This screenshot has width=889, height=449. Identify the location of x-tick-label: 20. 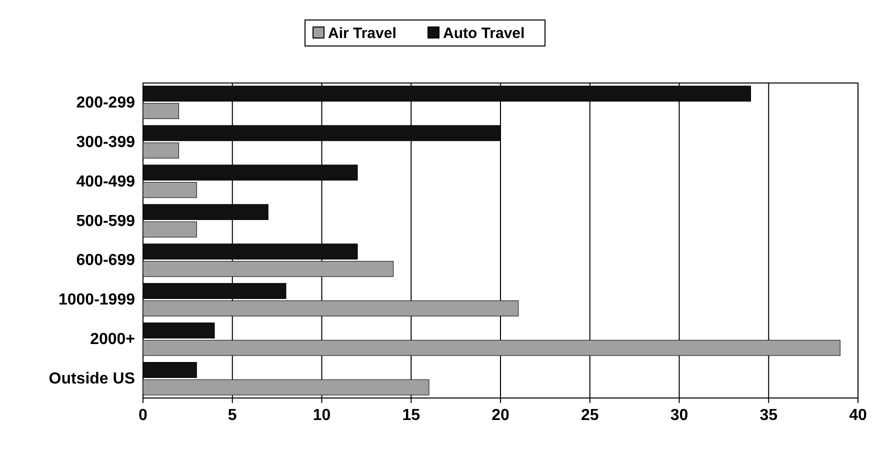
(501, 415).